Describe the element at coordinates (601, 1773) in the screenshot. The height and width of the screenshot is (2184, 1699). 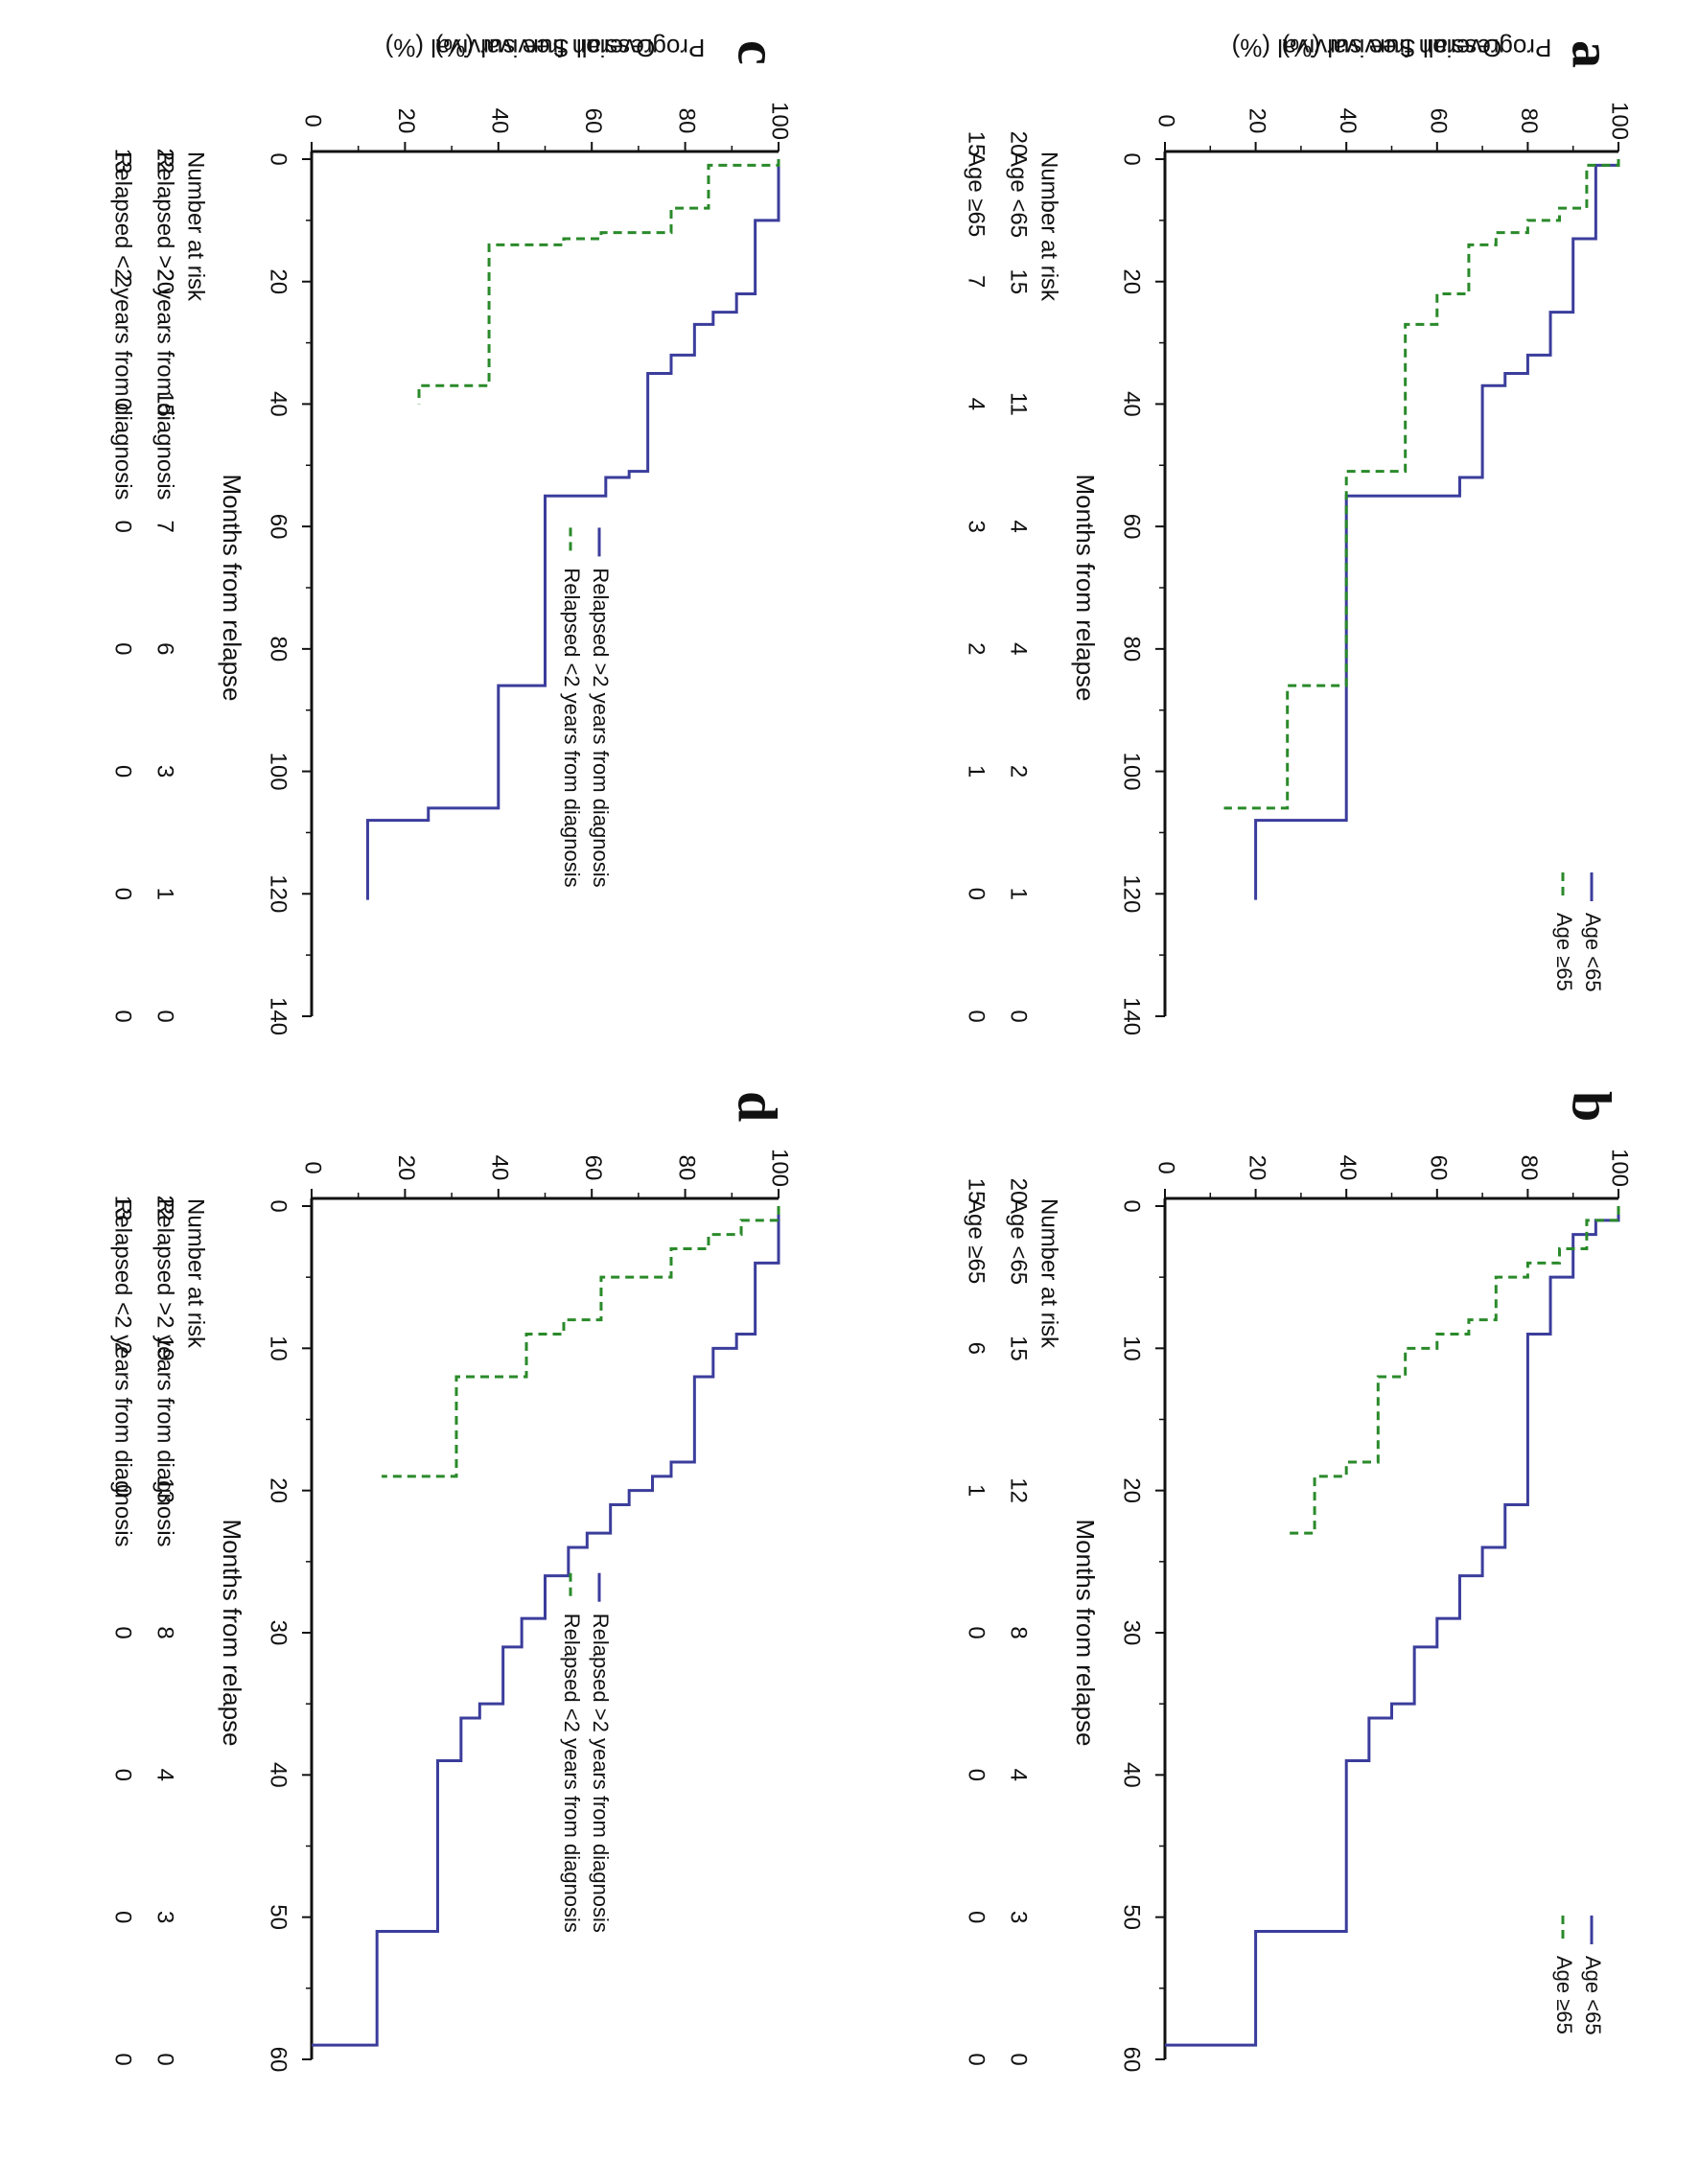
I see `legend-label: Relapsed >2 years from diagnosis` at that location.